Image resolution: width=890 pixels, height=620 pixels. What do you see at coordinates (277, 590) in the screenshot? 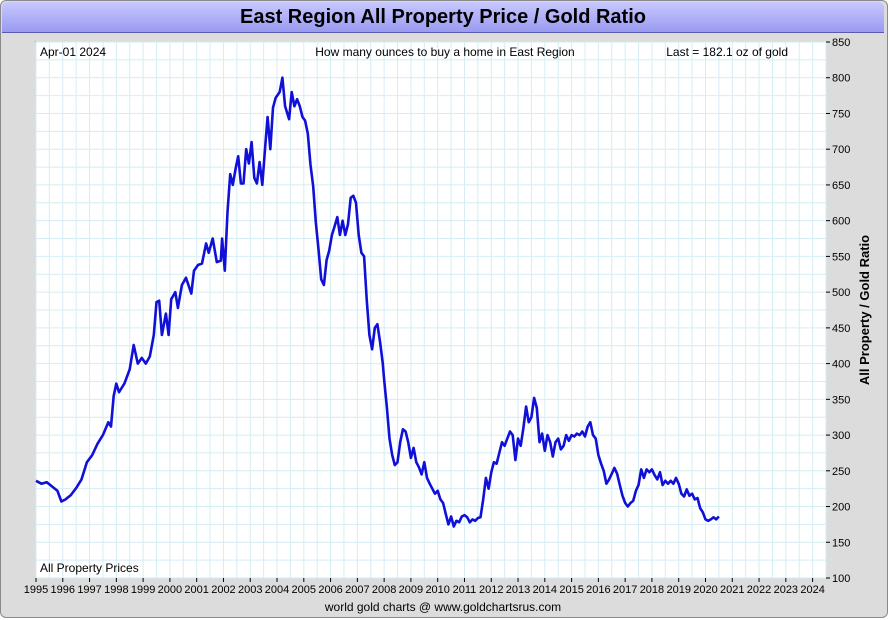
I see `x-tick-label: 2004` at bounding box center [277, 590].